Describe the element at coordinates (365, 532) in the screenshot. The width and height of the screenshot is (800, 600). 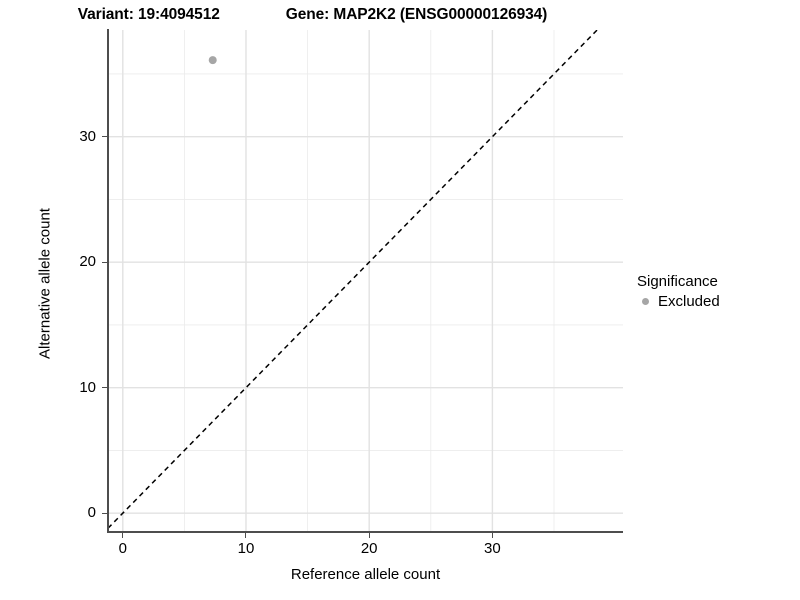
I see `x-axis-line` at that location.